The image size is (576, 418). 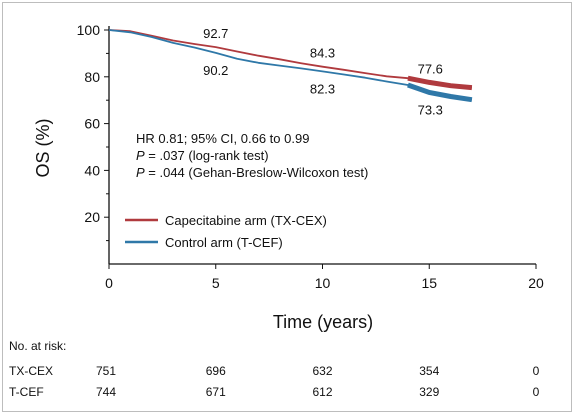 What do you see at coordinates (106, 392) in the screenshot?
I see `risk-count: 744` at bounding box center [106, 392].